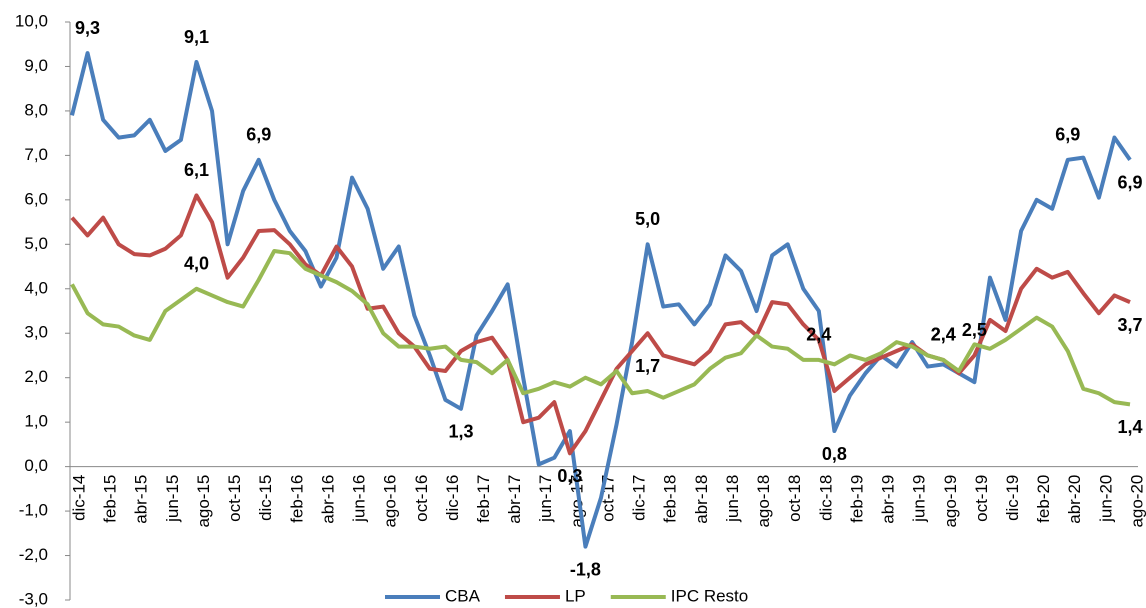  What do you see at coordinates (647, 219) in the screenshot?
I see `data-label: 5,0` at bounding box center [647, 219].